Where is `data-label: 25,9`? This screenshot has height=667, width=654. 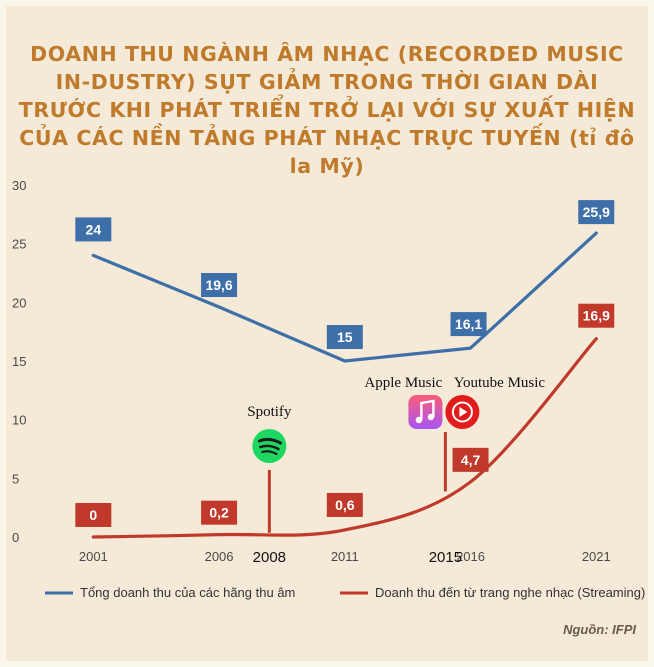
data-label: 25,9 is located at coordinates (596, 212).